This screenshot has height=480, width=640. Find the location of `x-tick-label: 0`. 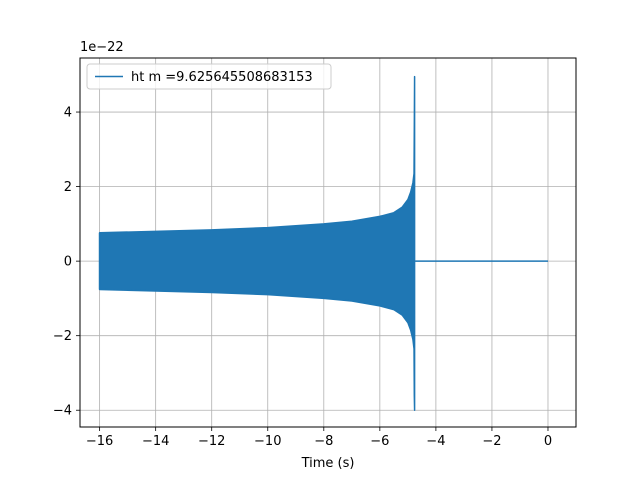

x-tick-label: 0 is located at coordinates (548, 441).